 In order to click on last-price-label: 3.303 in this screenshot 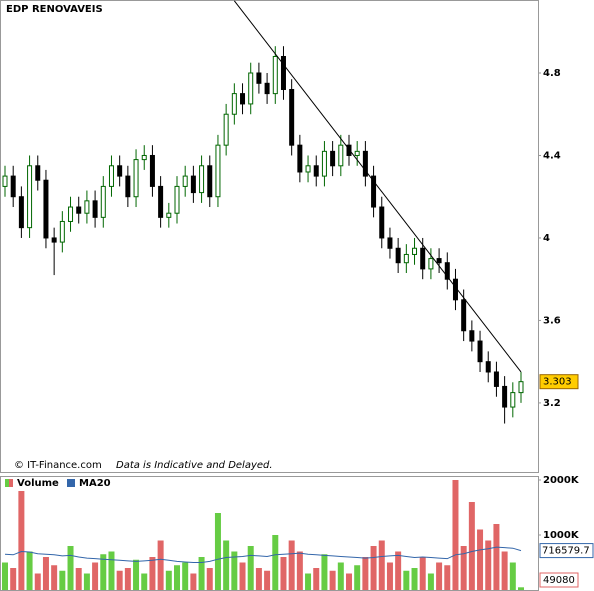, I will do `click(557, 382)`.